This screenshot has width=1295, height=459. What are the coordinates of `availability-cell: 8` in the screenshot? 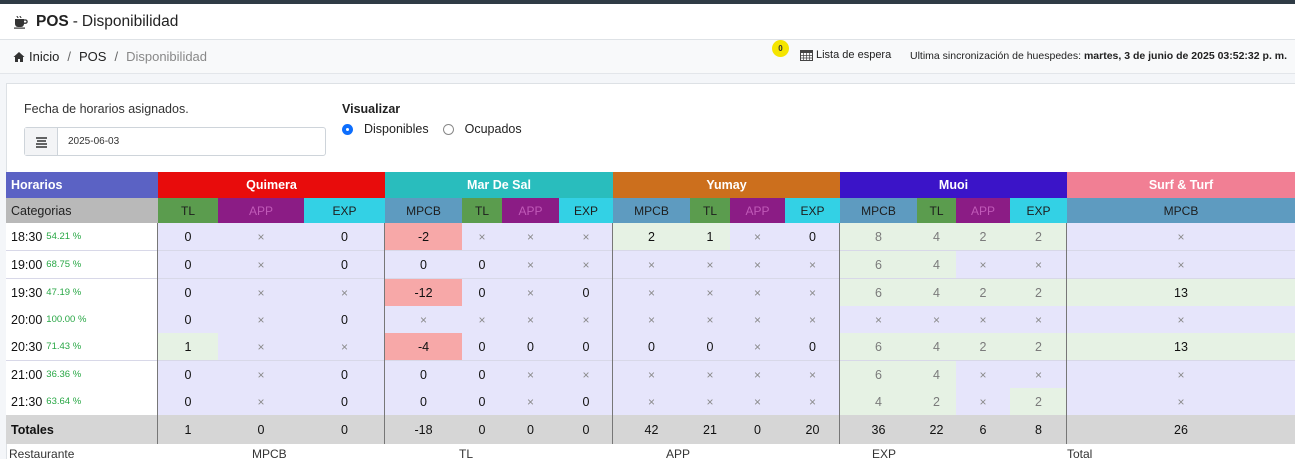 It's located at (878, 236).